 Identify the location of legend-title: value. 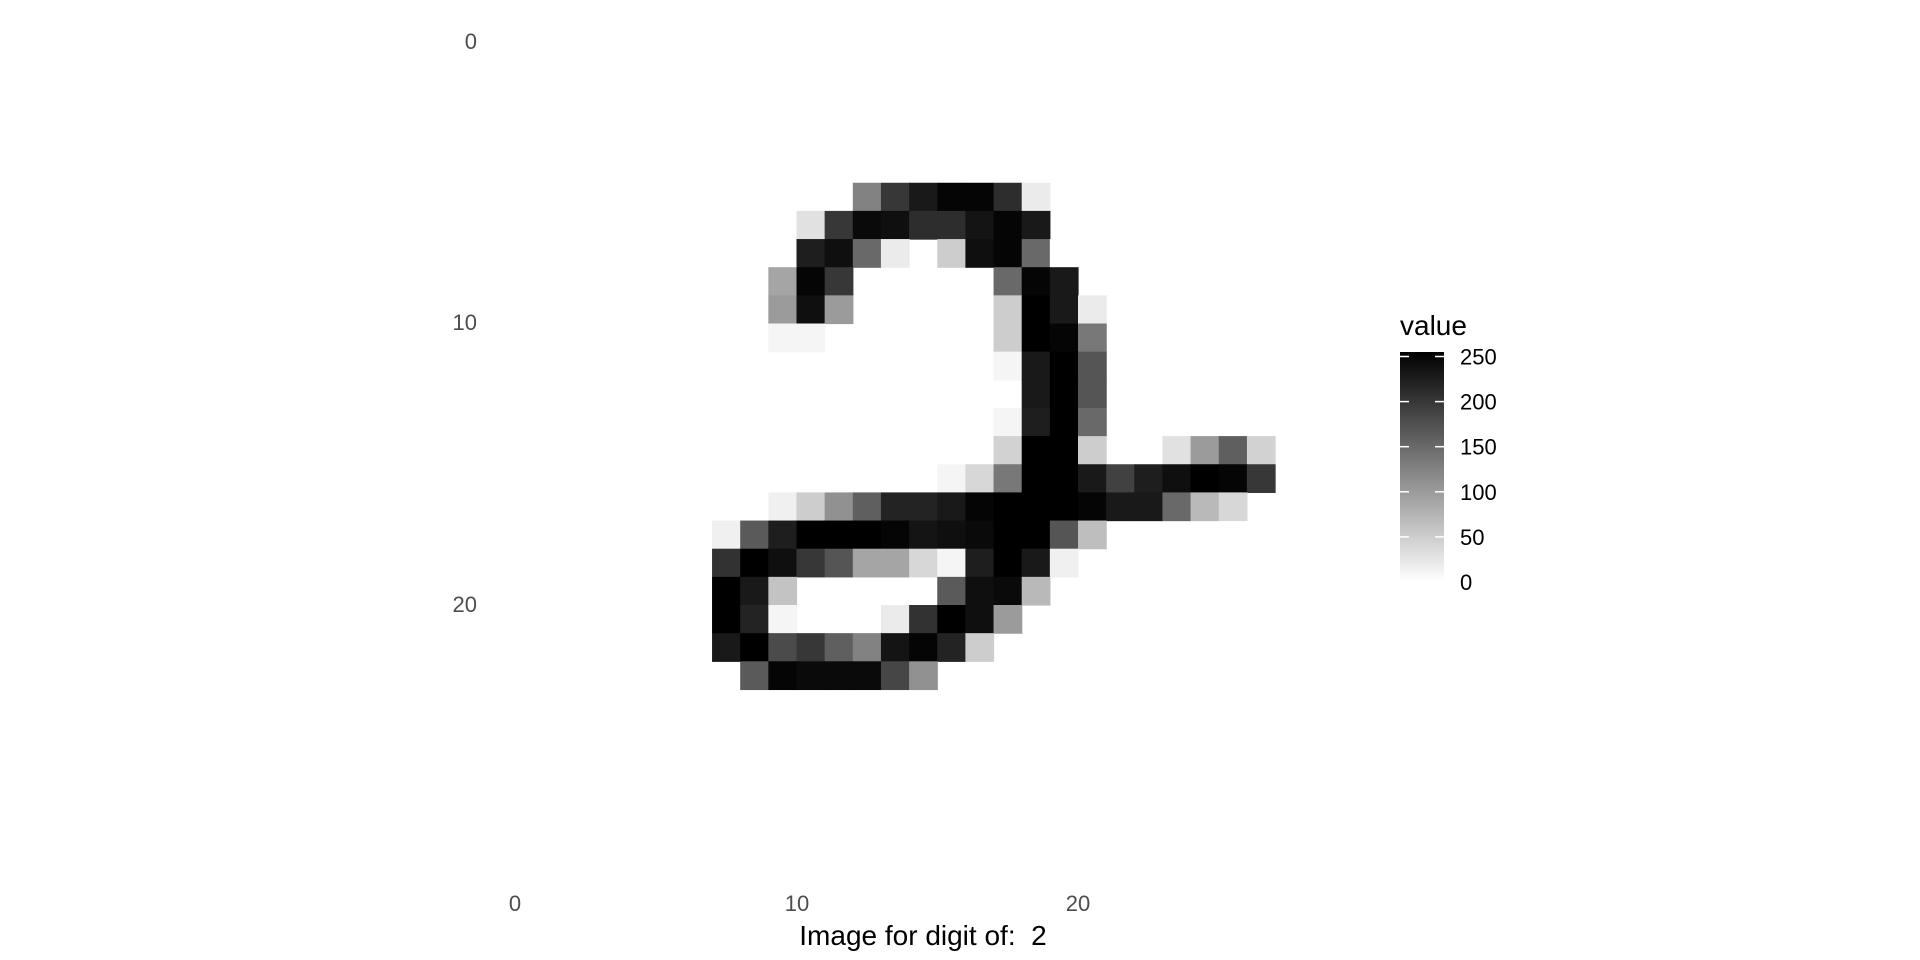
(1433, 325).